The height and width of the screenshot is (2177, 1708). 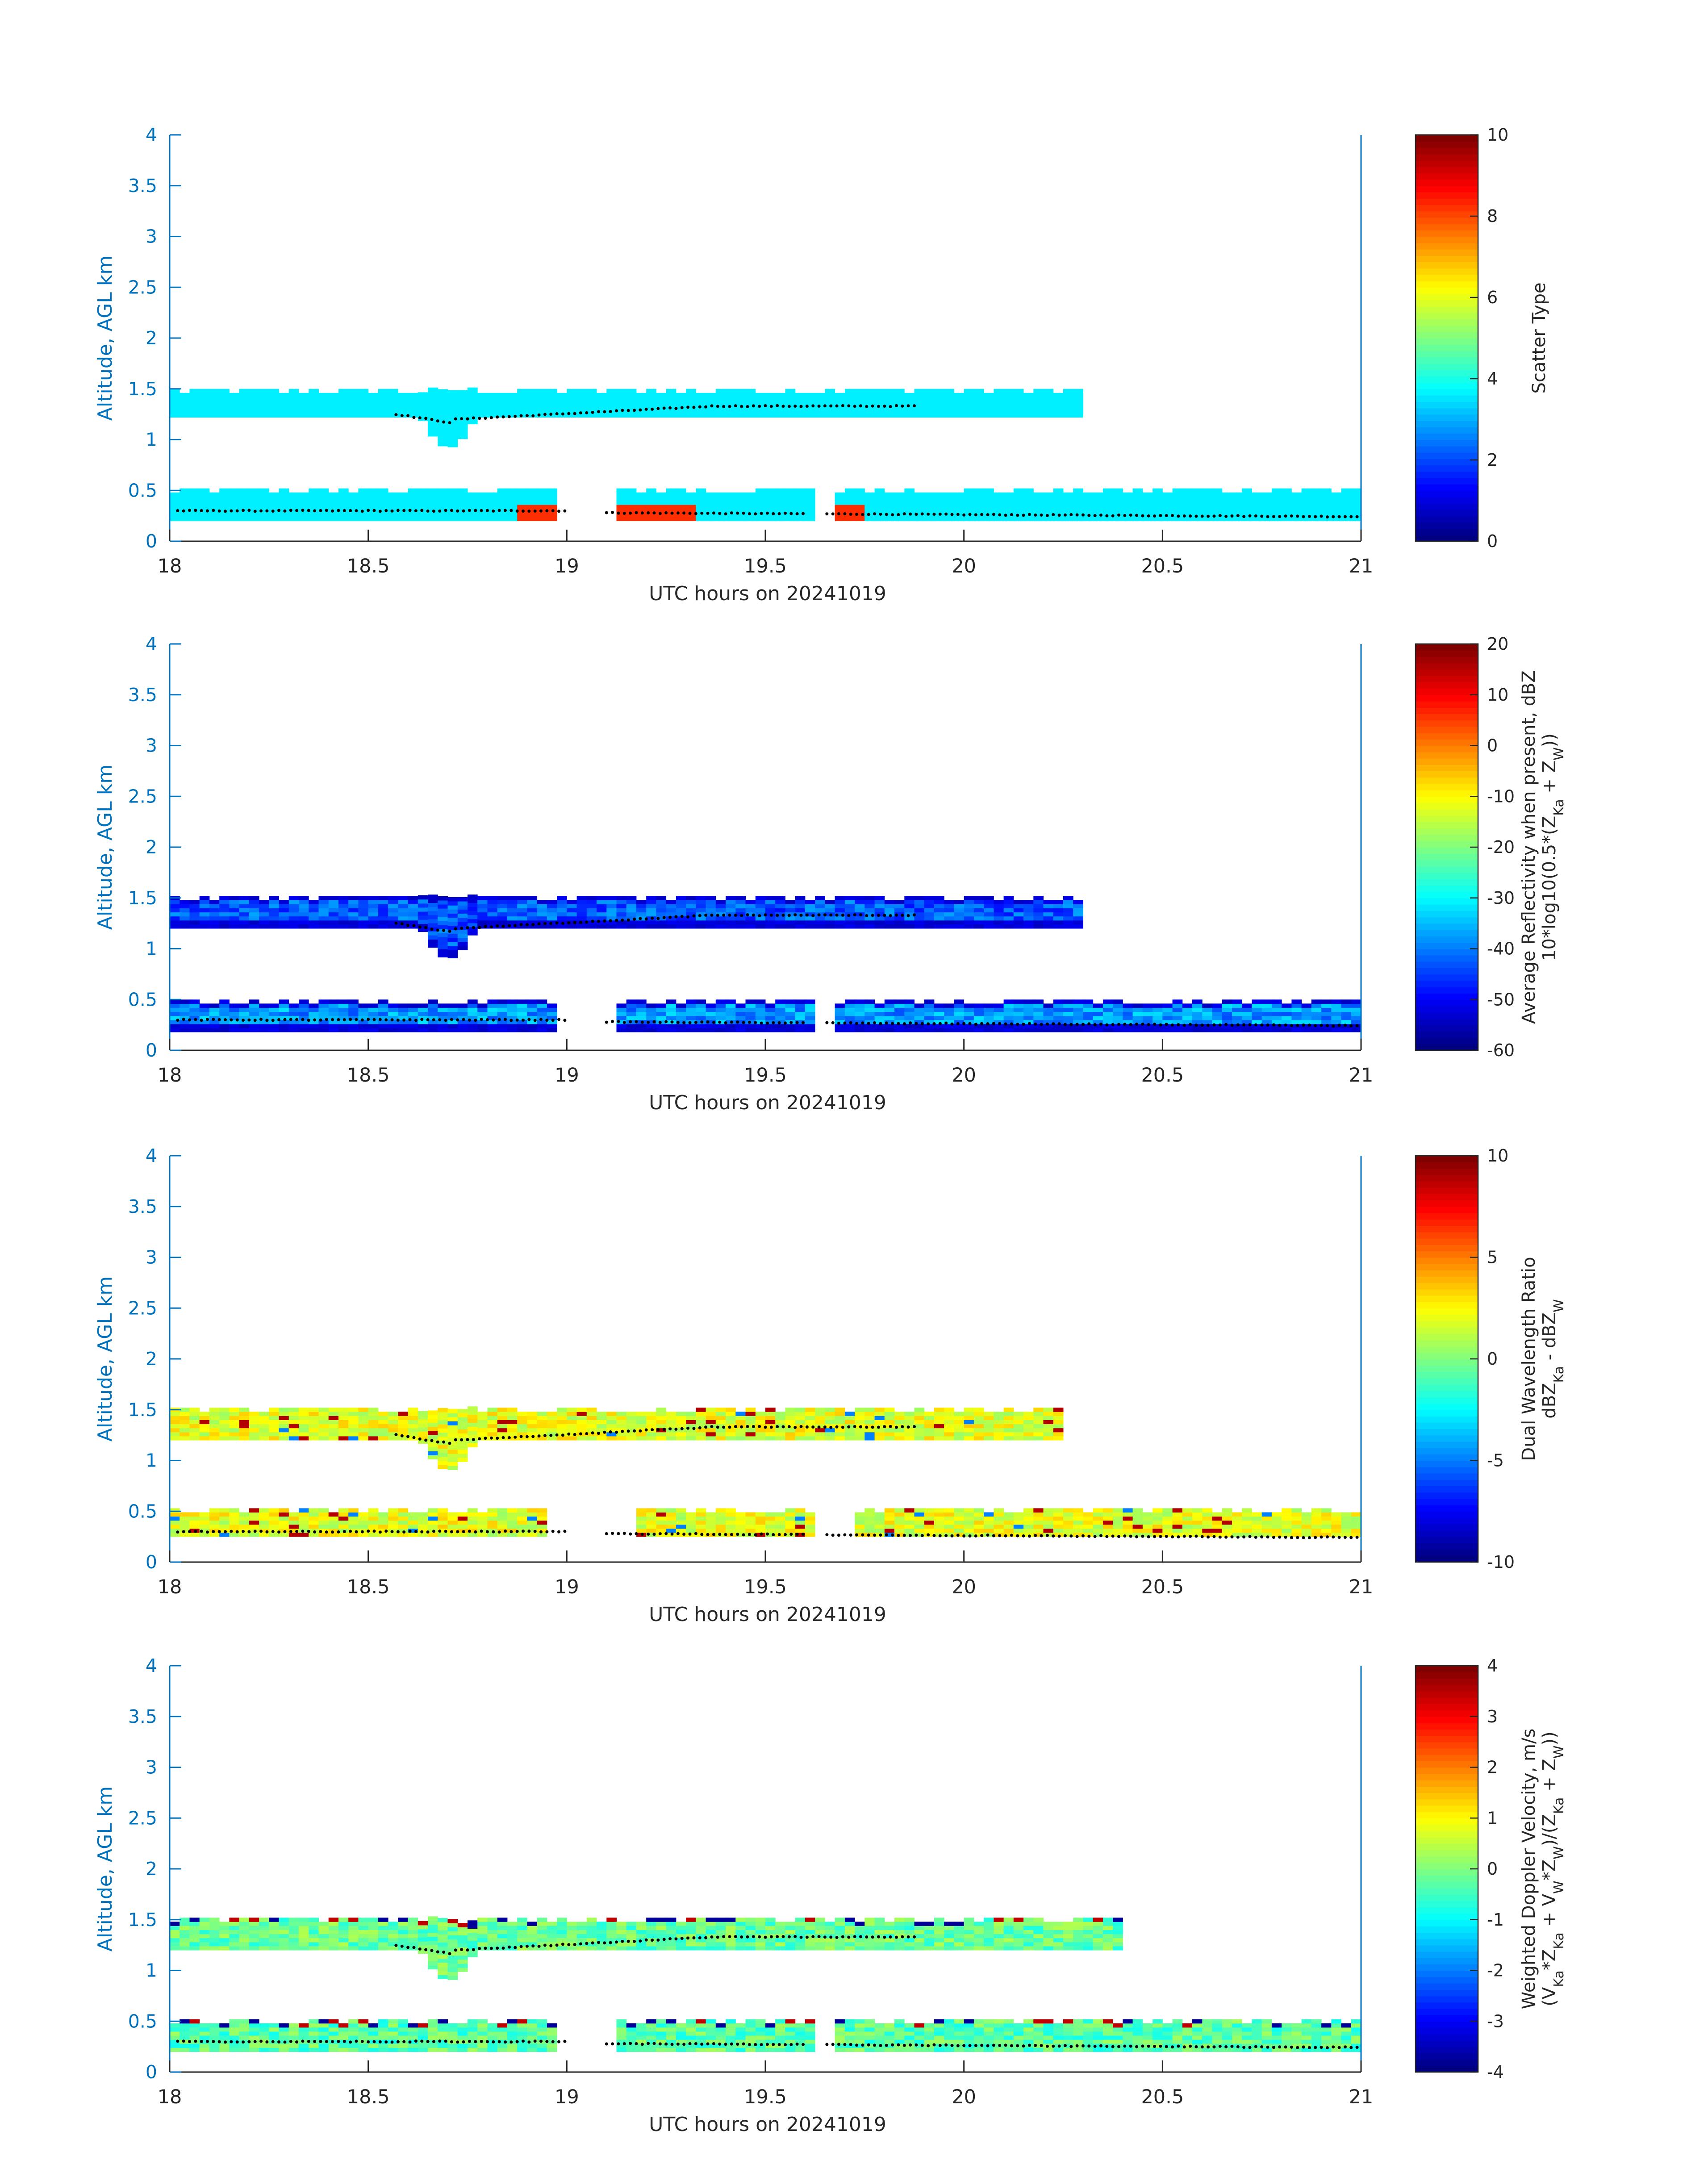 I want to click on colorbar-tick-label: 6, so click(x=1492, y=297).